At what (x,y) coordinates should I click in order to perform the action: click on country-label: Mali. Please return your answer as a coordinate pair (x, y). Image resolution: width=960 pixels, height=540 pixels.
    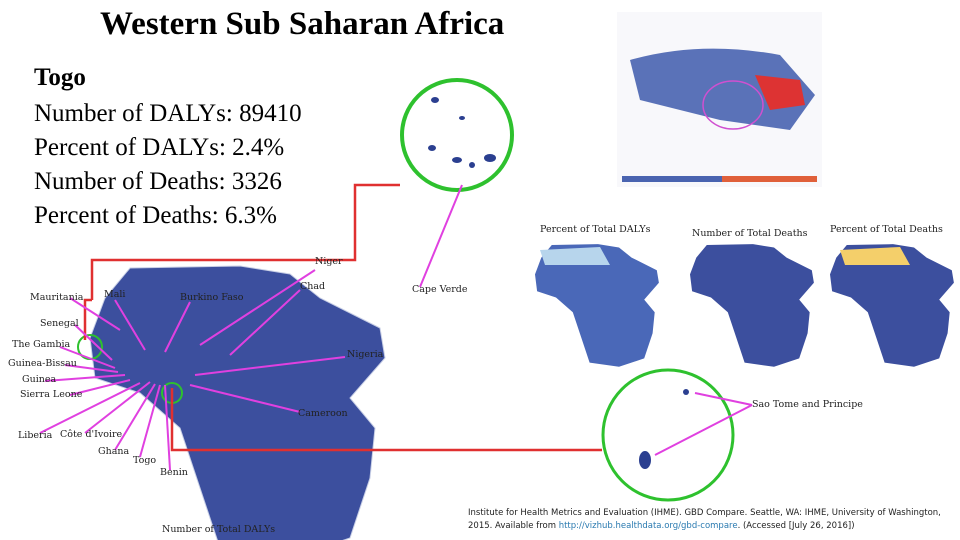
    Looking at the image, I should click on (114, 294).